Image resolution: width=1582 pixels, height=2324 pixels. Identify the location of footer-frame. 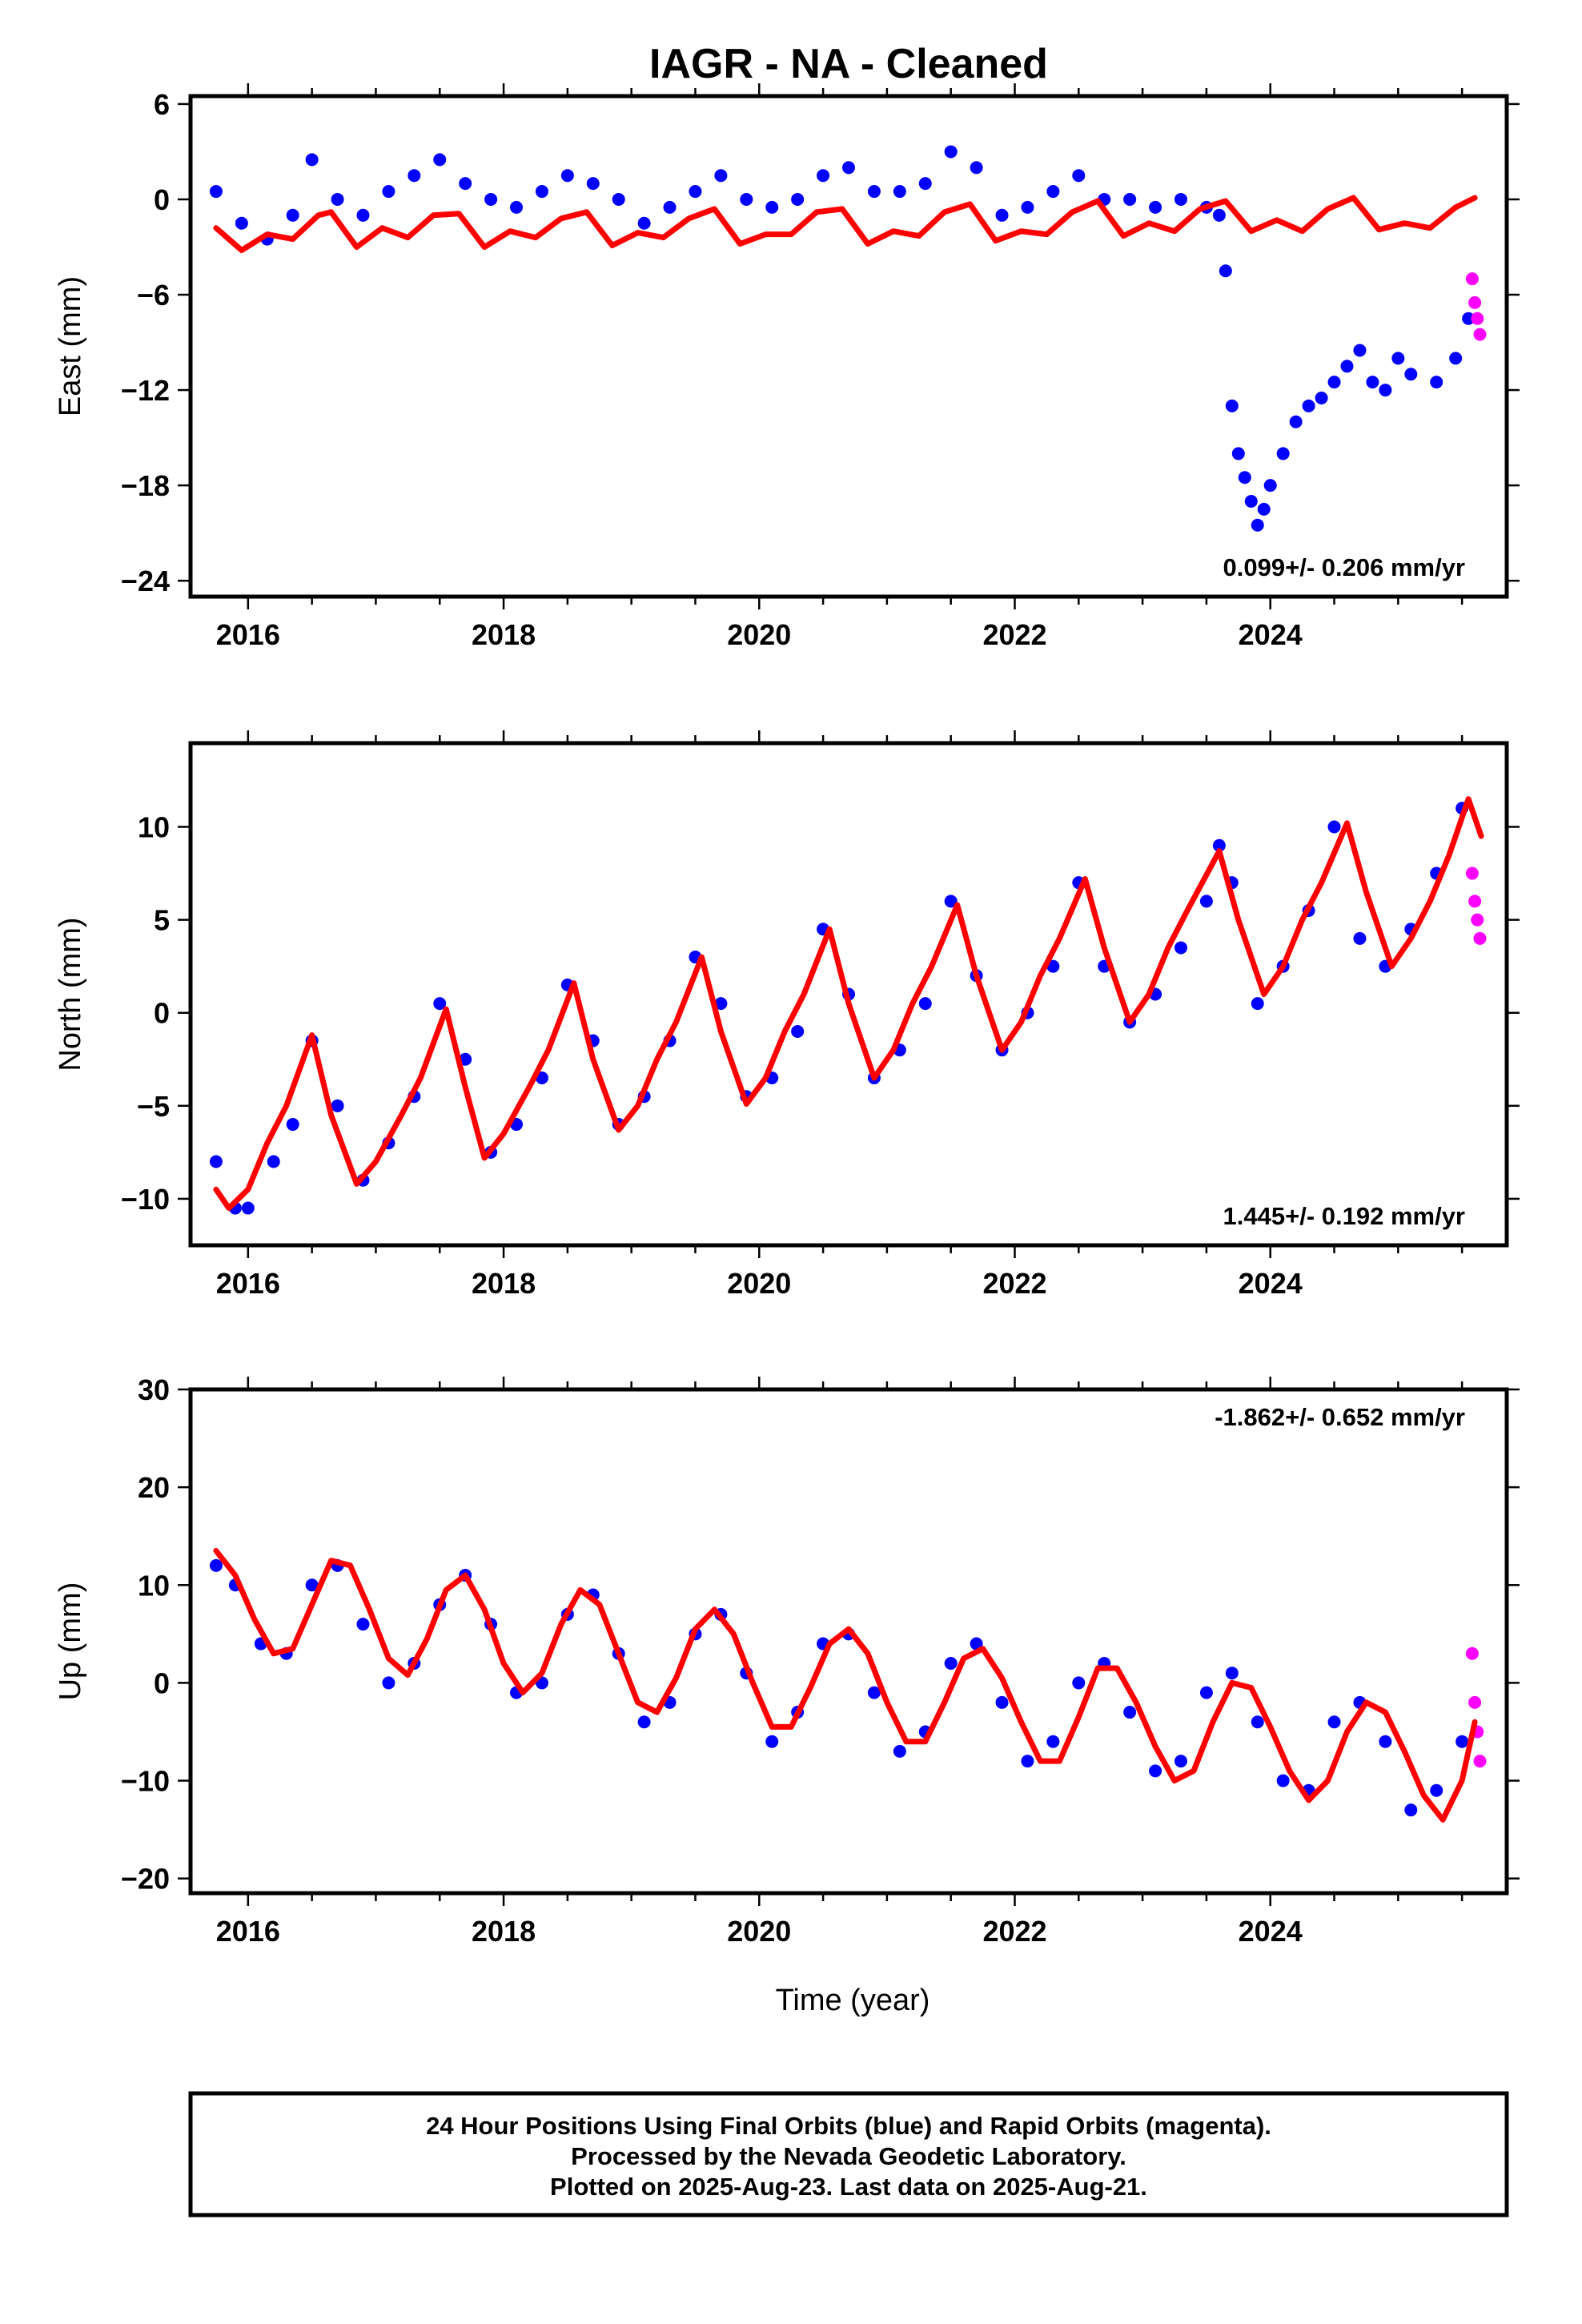
(848, 2154).